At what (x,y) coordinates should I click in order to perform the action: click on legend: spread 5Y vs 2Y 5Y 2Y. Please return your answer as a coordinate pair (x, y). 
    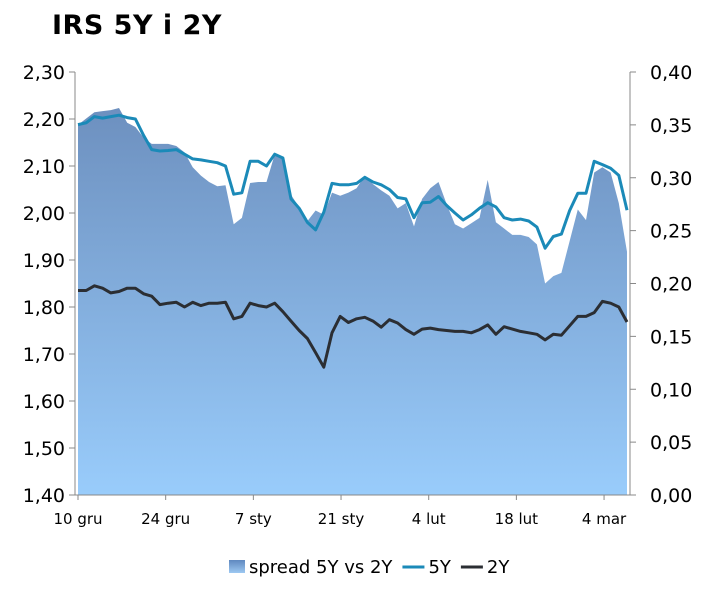
    Looking at the image, I should click on (369, 567).